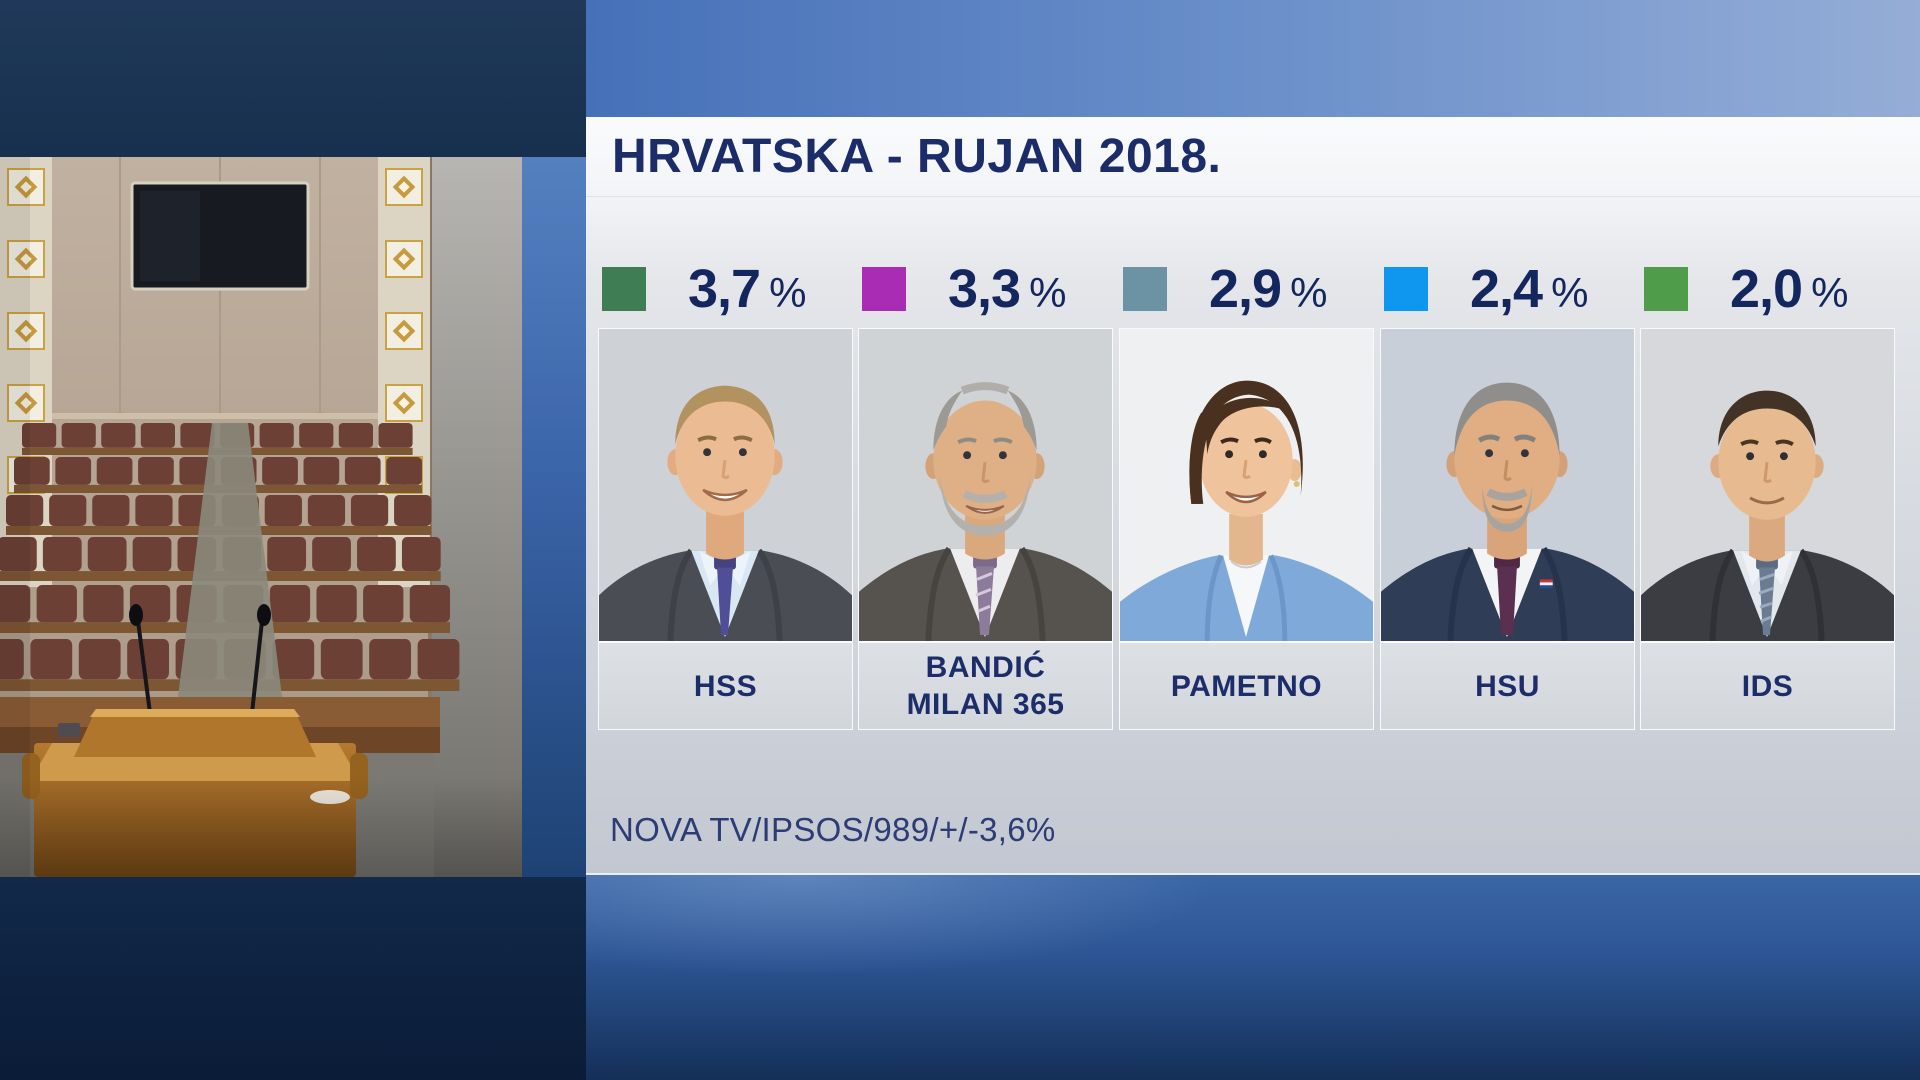 The height and width of the screenshot is (1080, 1920). I want to click on party-card-bandic: BANDIĆ MILAN 365, so click(985, 529).